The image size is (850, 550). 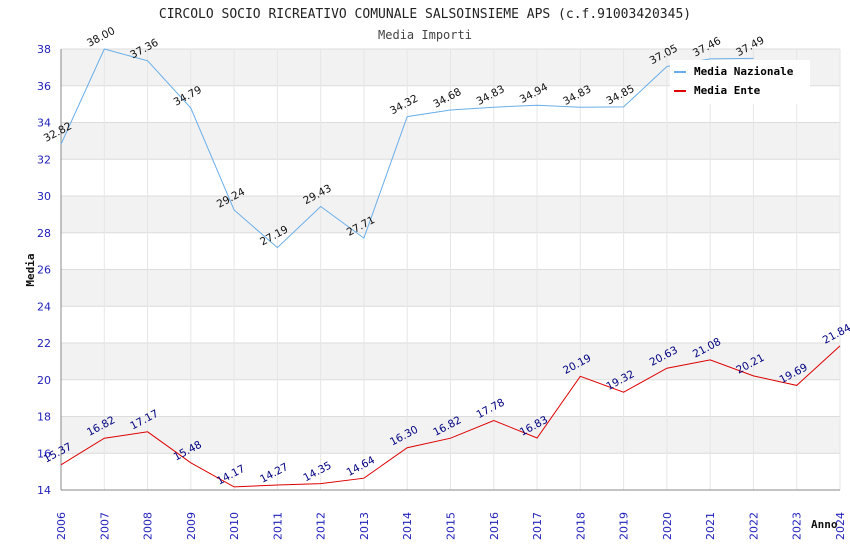 What do you see at coordinates (425, 35) in the screenshot?
I see `chart-subtitle: Media Importi` at bounding box center [425, 35].